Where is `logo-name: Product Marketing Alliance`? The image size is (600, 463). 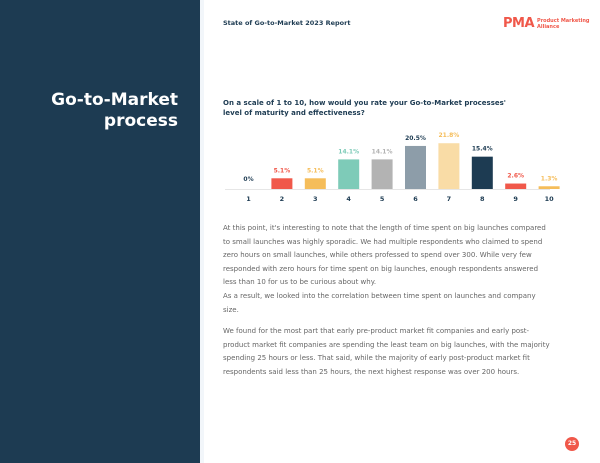 logo-name: Product Marketing Alliance is located at coordinates (563, 24).